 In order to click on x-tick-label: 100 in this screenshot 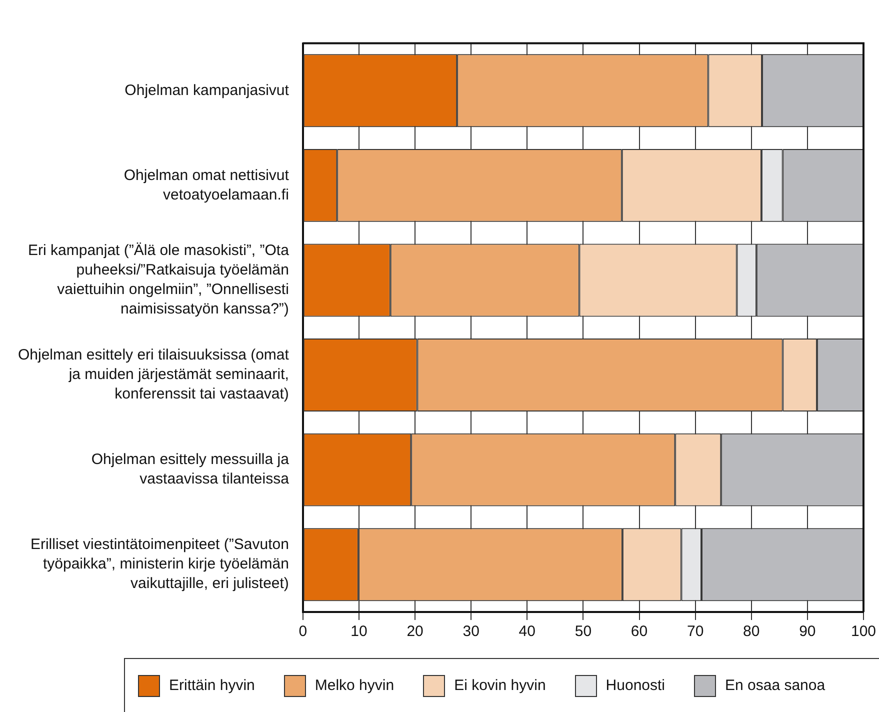, I will do `click(863, 631)`.